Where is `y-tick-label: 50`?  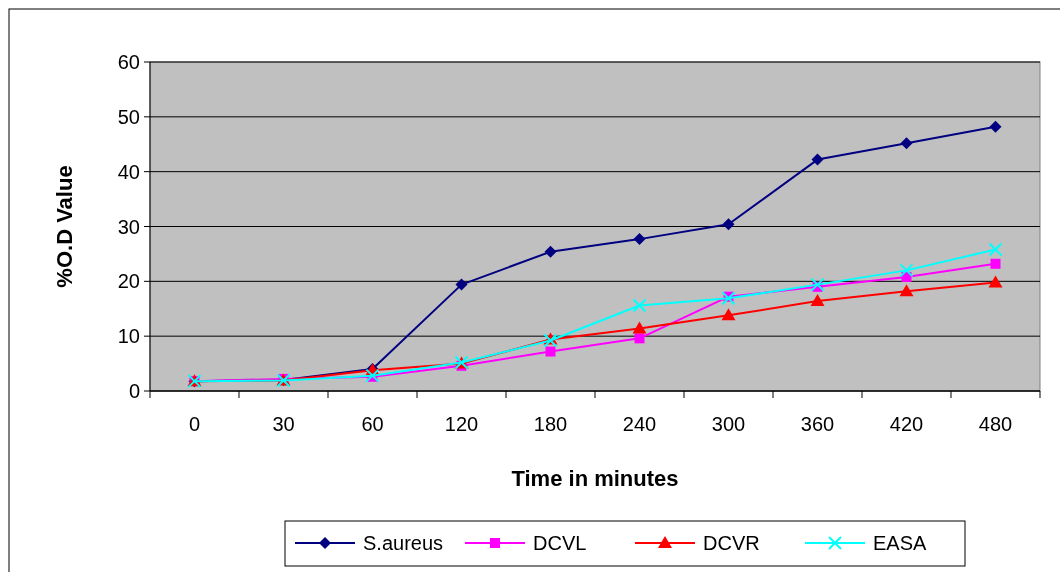 y-tick-label: 50 is located at coordinates (128, 116).